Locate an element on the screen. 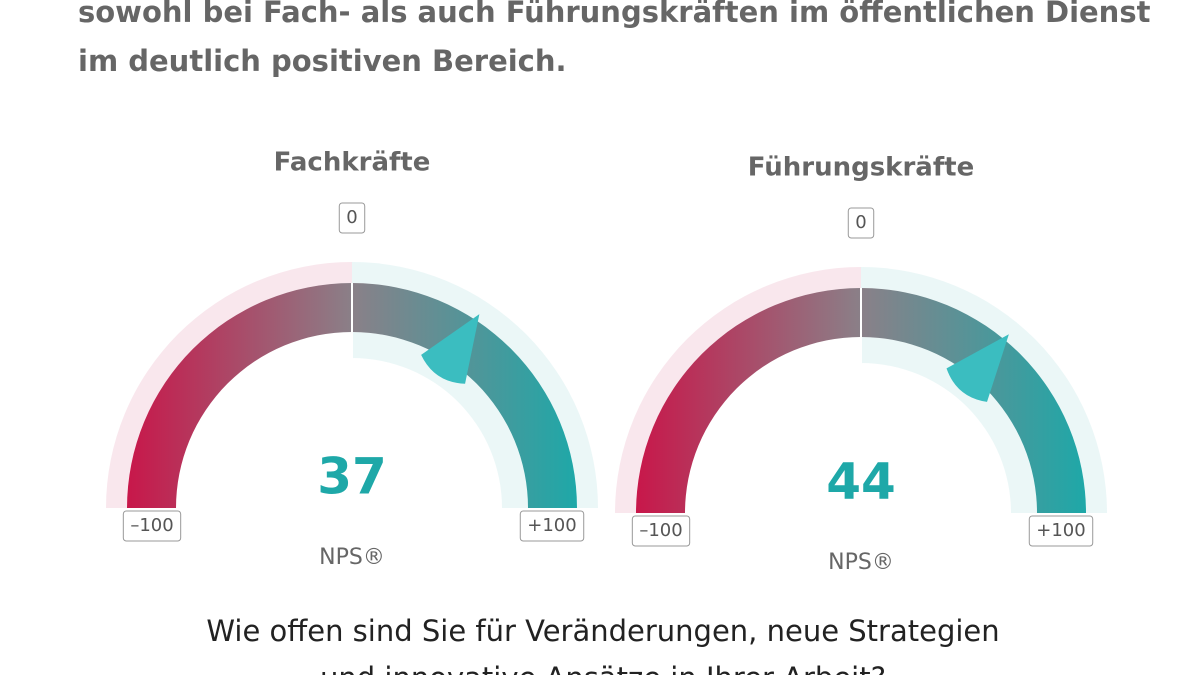 The height and width of the screenshot is (675, 1200). gauge-arc is located at coordinates (861, 400).